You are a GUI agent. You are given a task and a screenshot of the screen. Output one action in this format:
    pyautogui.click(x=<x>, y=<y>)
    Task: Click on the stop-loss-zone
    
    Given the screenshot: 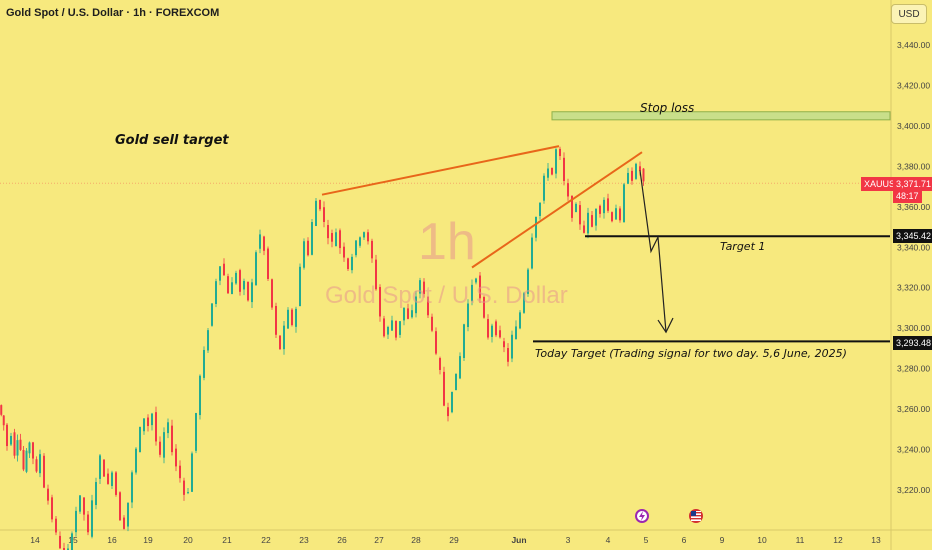 What is the action you would take?
    pyautogui.click(x=721, y=116)
    